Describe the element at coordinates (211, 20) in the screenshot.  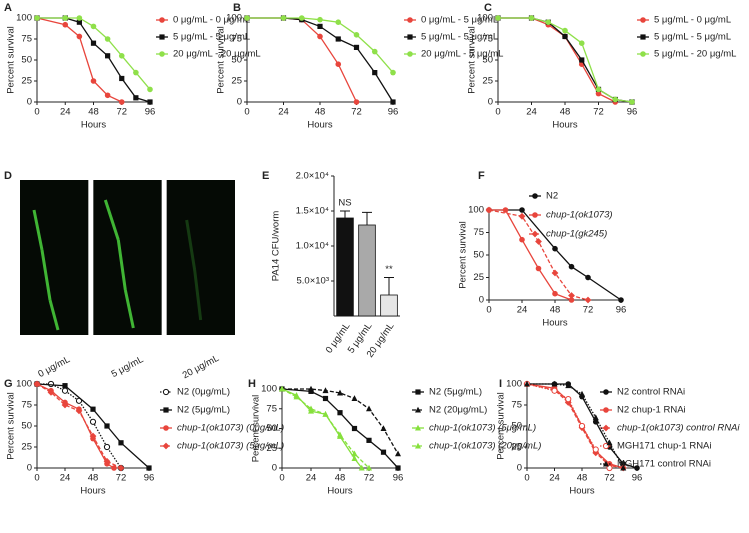
I see `legend-label: 0 μg/mL - 0 μg/mL` at that location.